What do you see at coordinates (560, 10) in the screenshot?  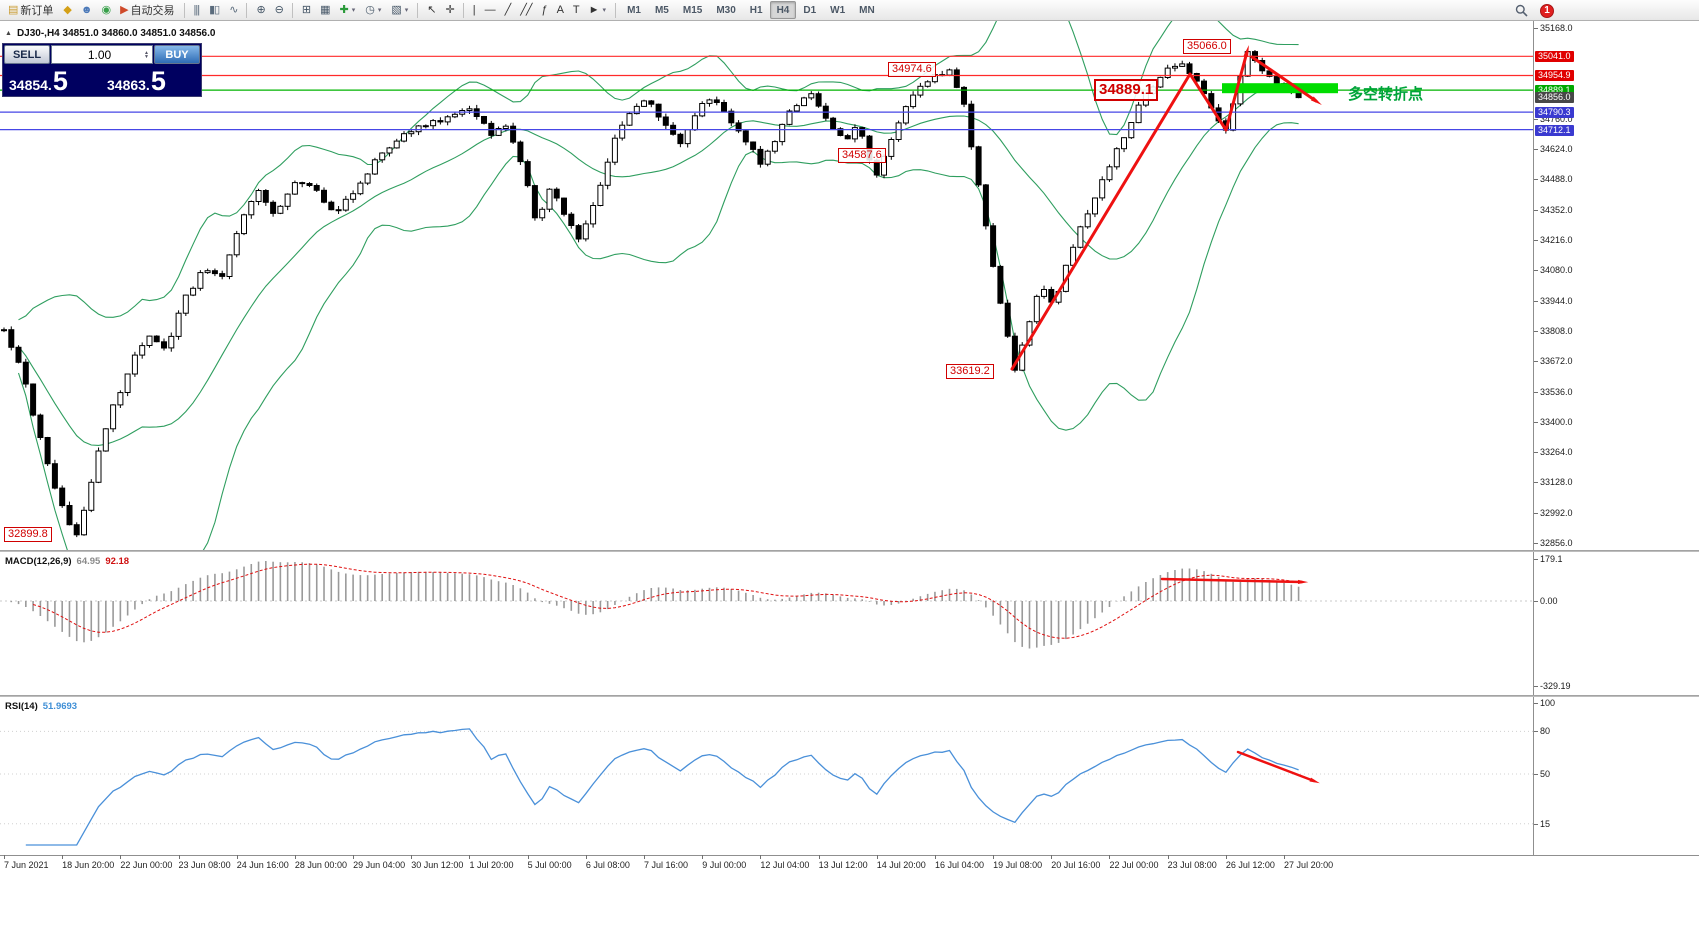 I see `text-button: A` at bounding box center [560, 10].